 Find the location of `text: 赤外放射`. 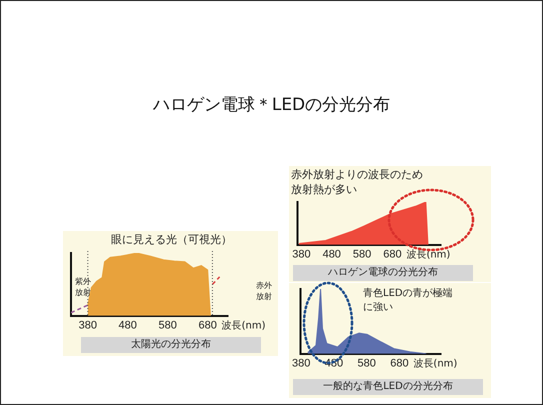

text: 赤外放射 is located at coordinates (264, 292).